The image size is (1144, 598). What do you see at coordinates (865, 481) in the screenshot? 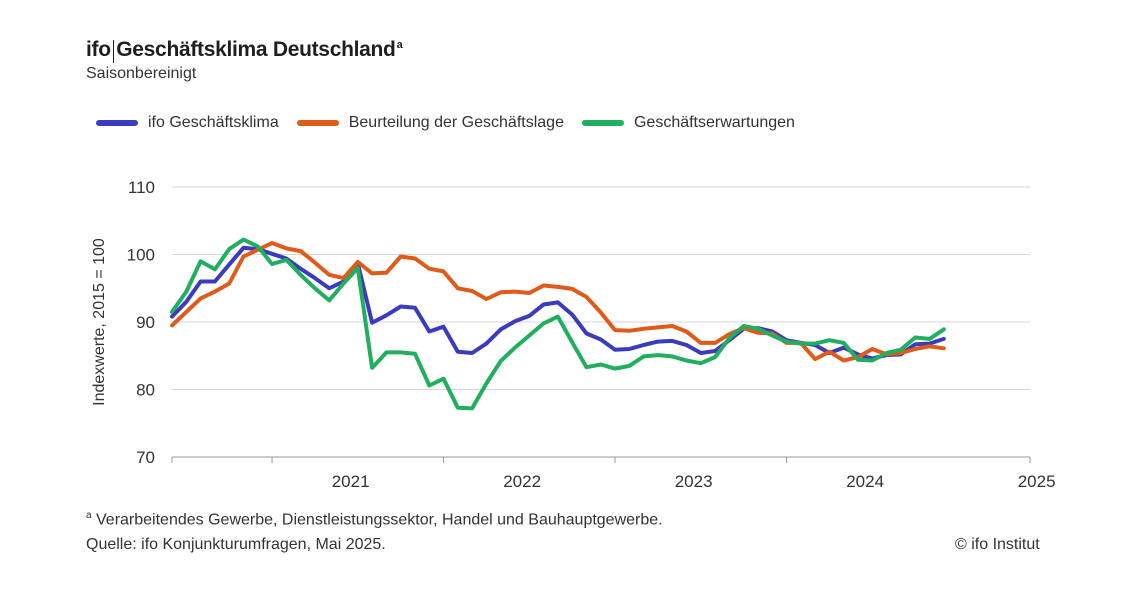
I see `x-tick-label: 2024` at bounding box center [865, 481].